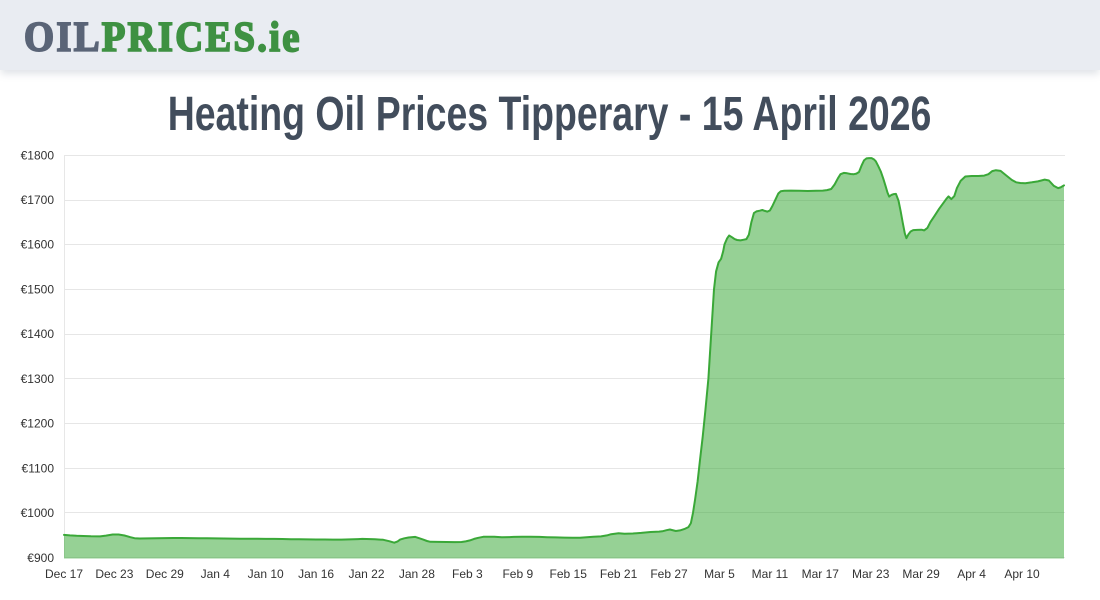  Describe the element at coordinates (517, 574) in the screenshot. I see `svg-text: Feb 9` at that location.